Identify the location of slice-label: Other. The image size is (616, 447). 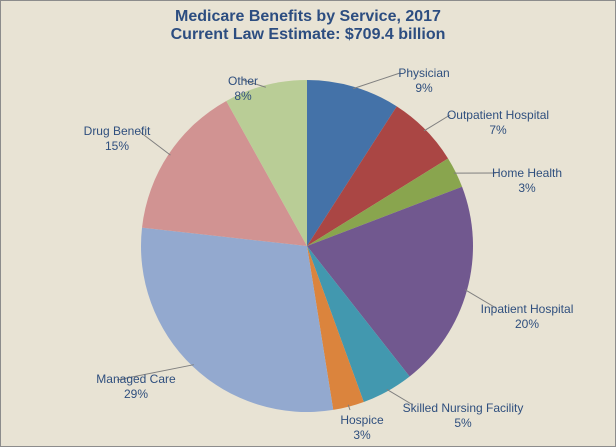
(243, 81).